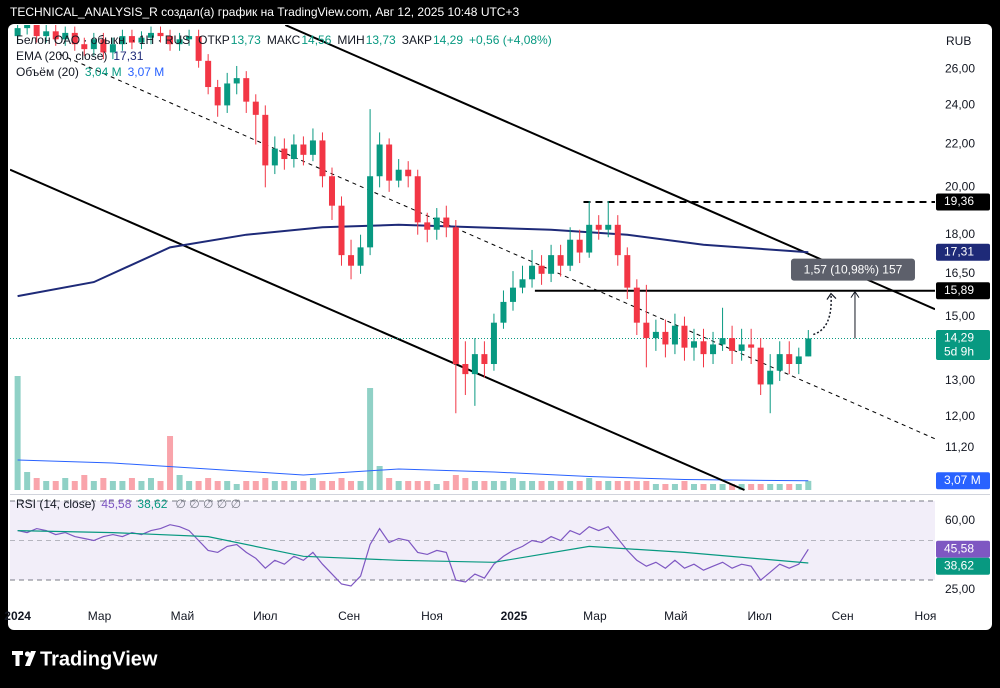 This screenshot has height=688, width=1000. Describe the element at coordinates (128, 56) in the screenshot. I see `legend-ema-value: 17,31` at that location.